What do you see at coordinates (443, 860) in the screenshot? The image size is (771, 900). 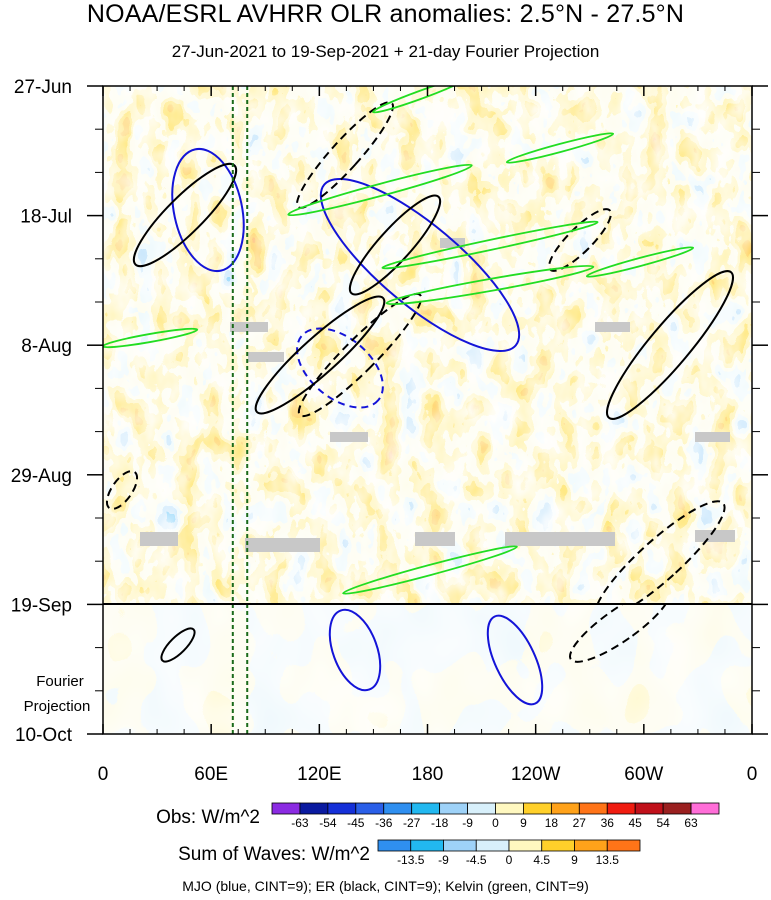 I see `waves-colorbar-label-1: -9` at bounding box center [443, 860].